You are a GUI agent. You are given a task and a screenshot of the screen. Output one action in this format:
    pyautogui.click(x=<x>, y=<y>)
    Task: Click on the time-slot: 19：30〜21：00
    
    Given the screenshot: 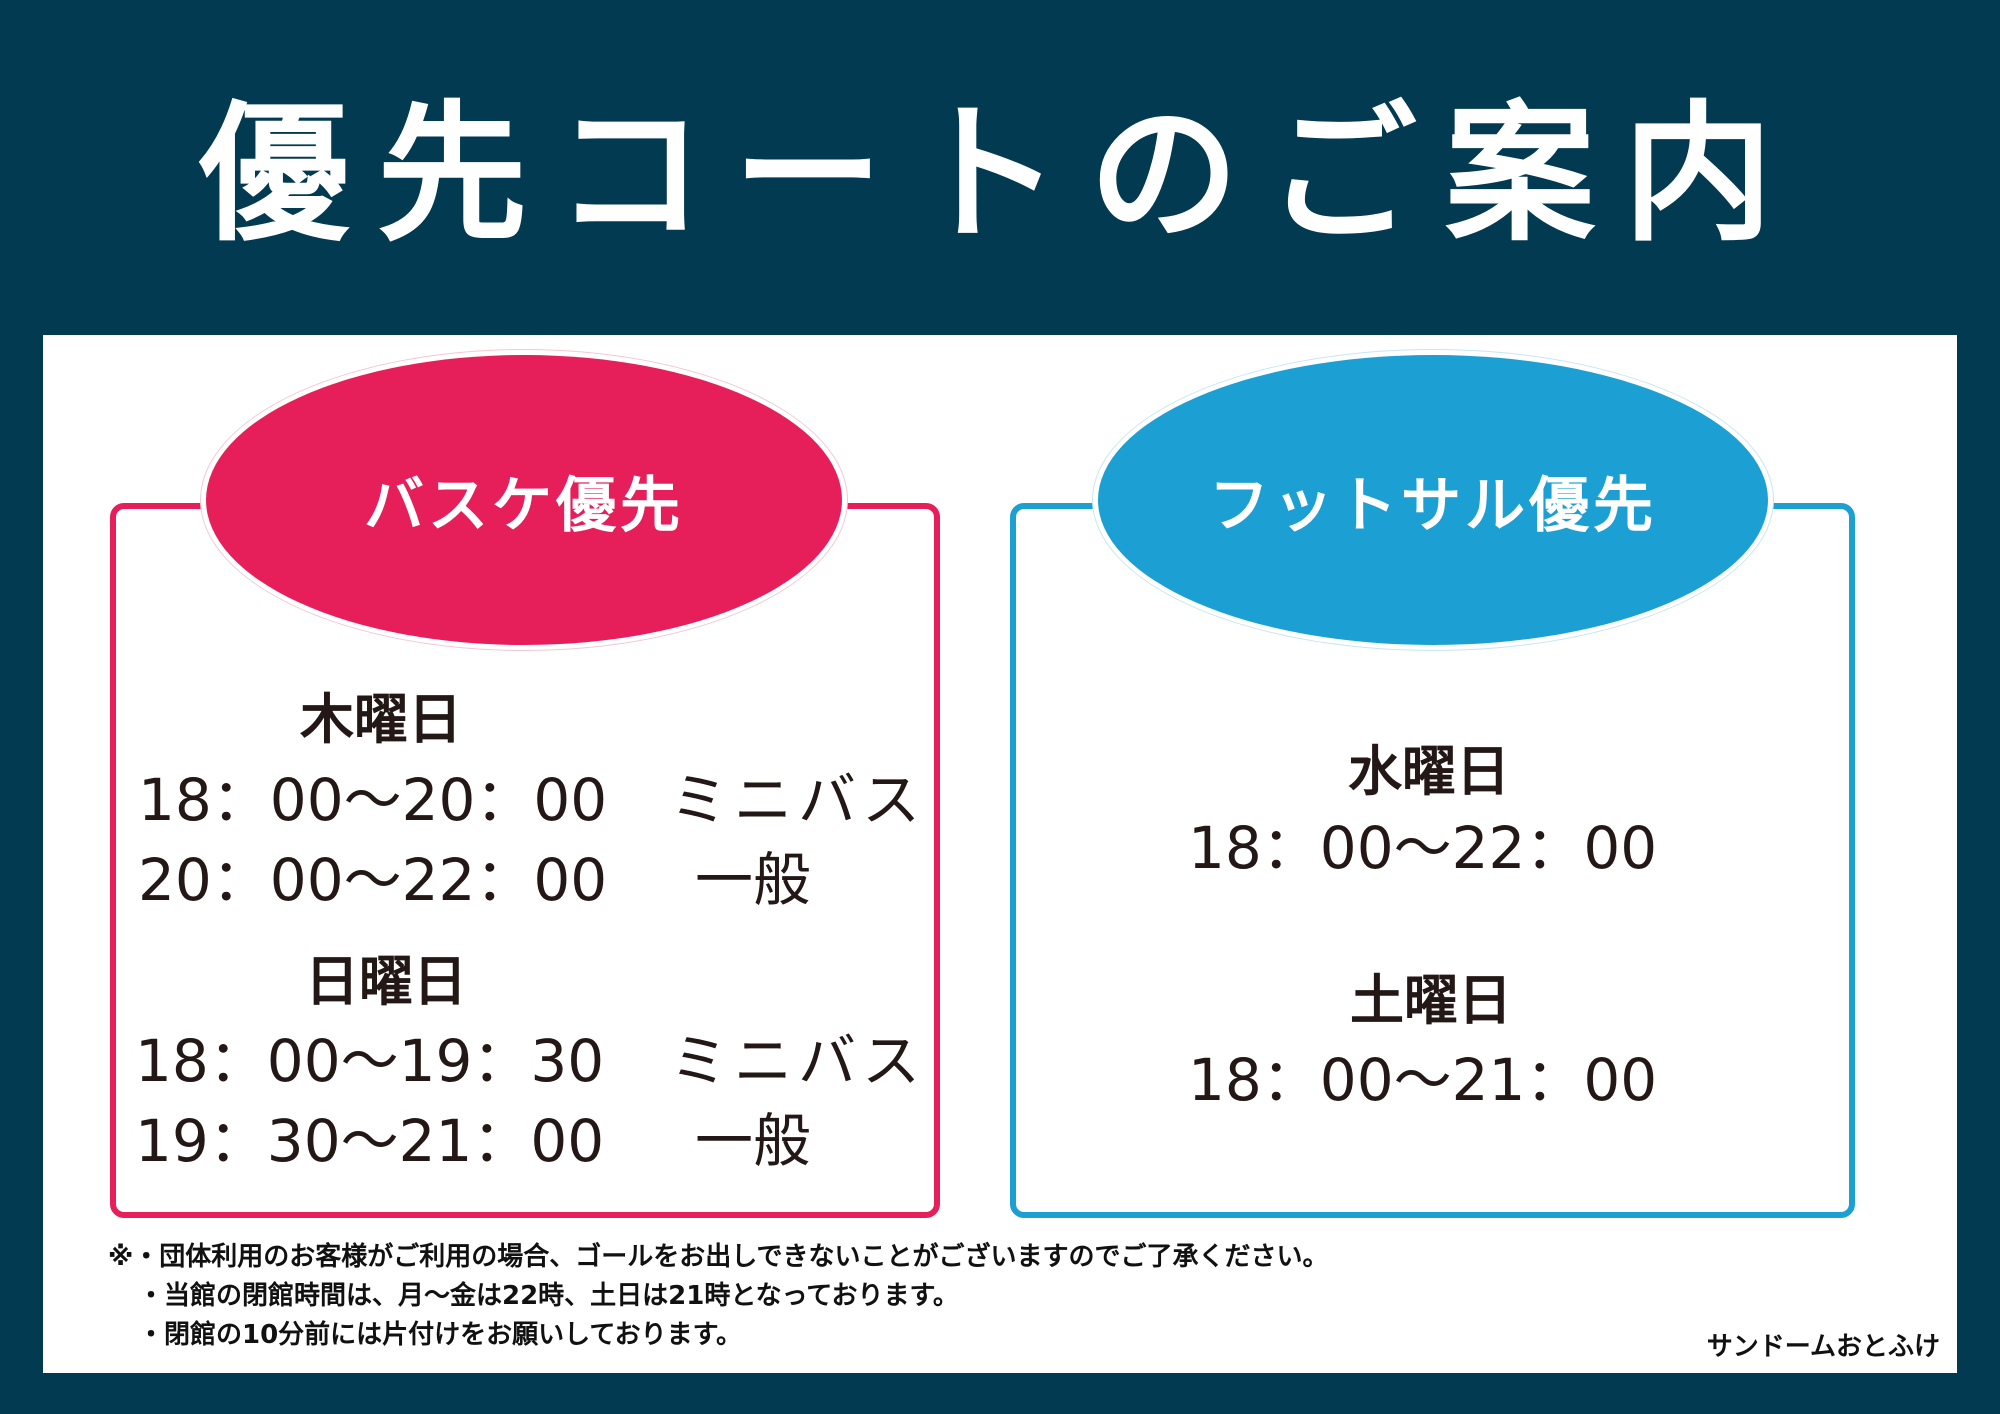 What is the action you would take?
    pyautogui.click(x=370, y=1141)
    